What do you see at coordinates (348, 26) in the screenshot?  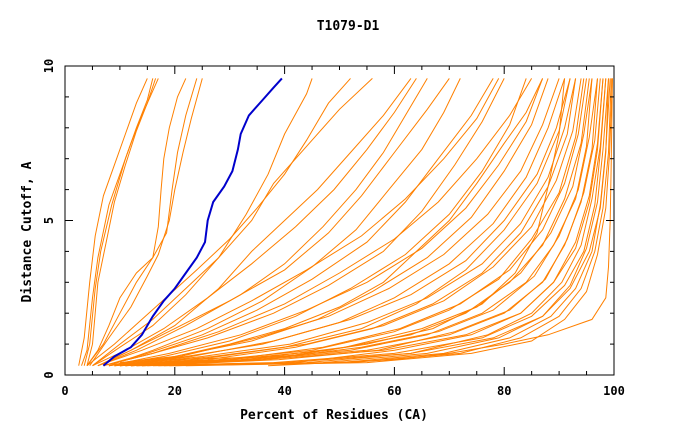 I see `chart-title: T1079-D1` at bounding box center [348, 26].